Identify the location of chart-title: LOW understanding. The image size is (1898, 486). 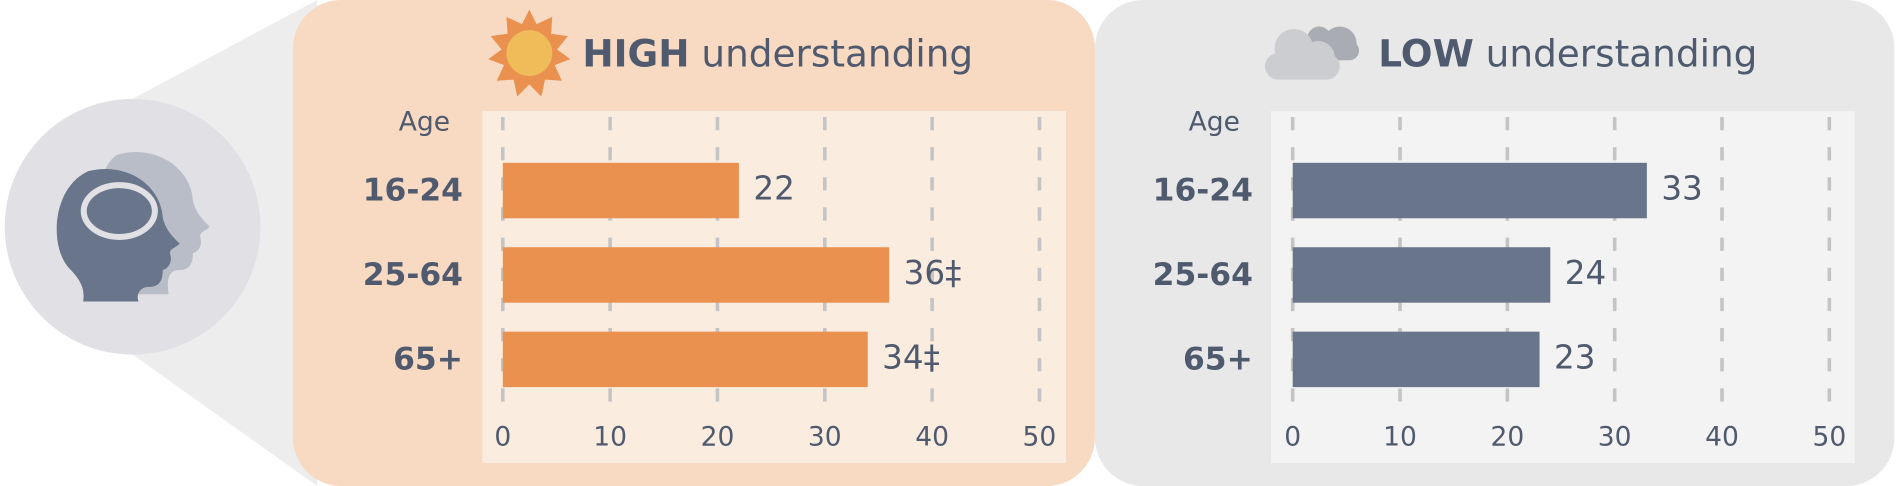
(1567, 53).